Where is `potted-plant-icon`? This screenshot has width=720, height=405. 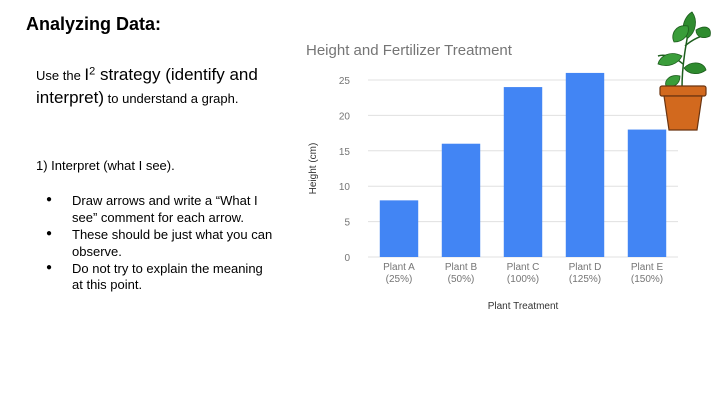
potted-plant-icon is located at coordinates (684, 71).